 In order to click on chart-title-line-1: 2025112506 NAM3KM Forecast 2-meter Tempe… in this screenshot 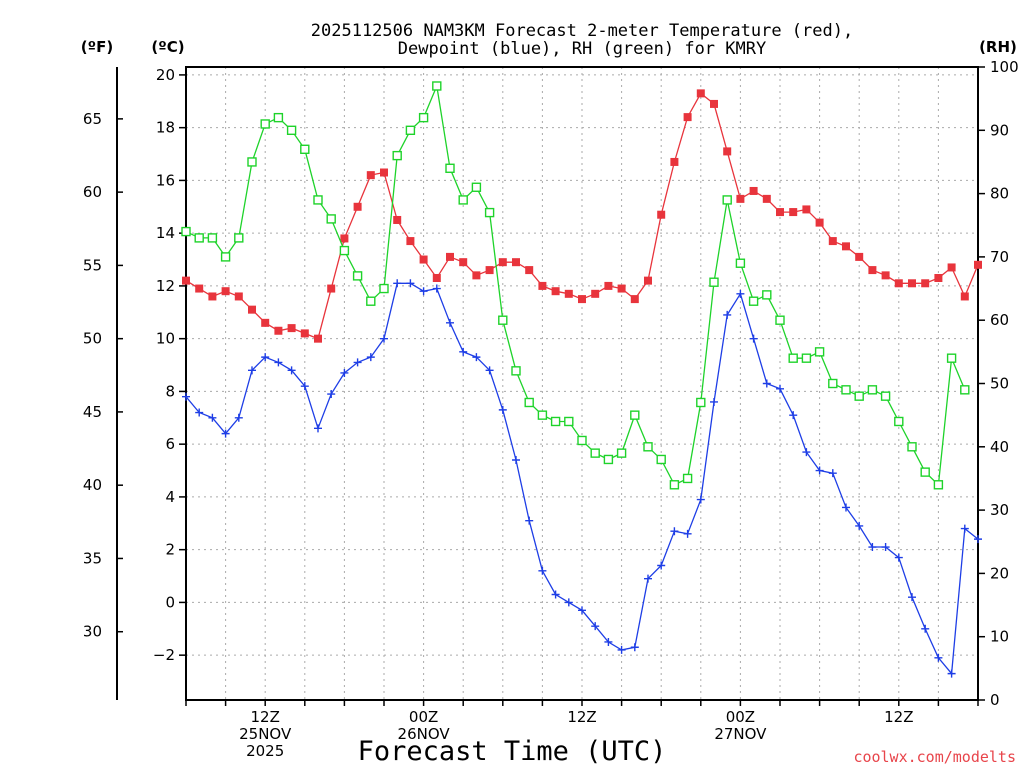, I will do `click(582, 31)`.